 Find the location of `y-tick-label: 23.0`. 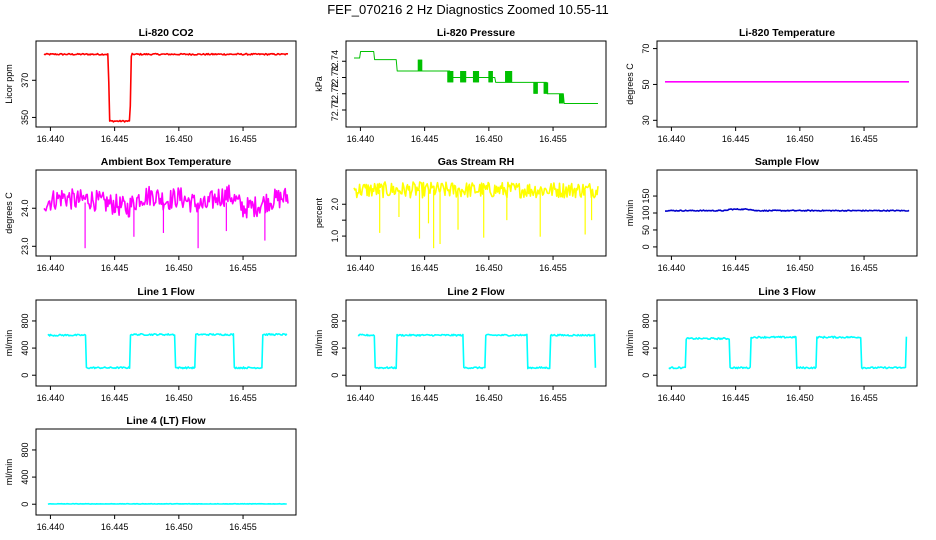

y-tick-label: 23.0 is located at coordinates (25, 247).